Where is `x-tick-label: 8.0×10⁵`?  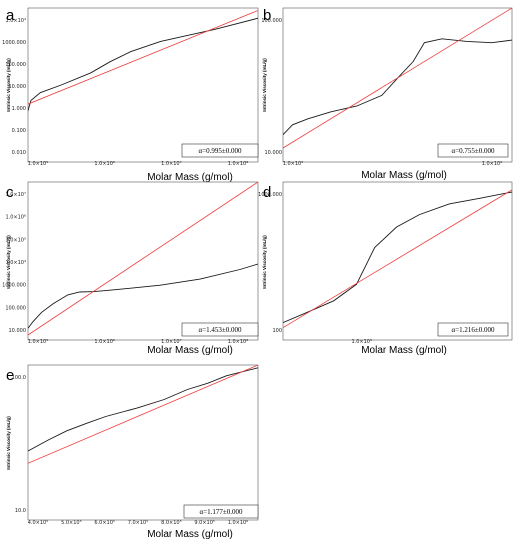
x-tick-label: 8.0×10⁵ is located at coordinates (171, 523).